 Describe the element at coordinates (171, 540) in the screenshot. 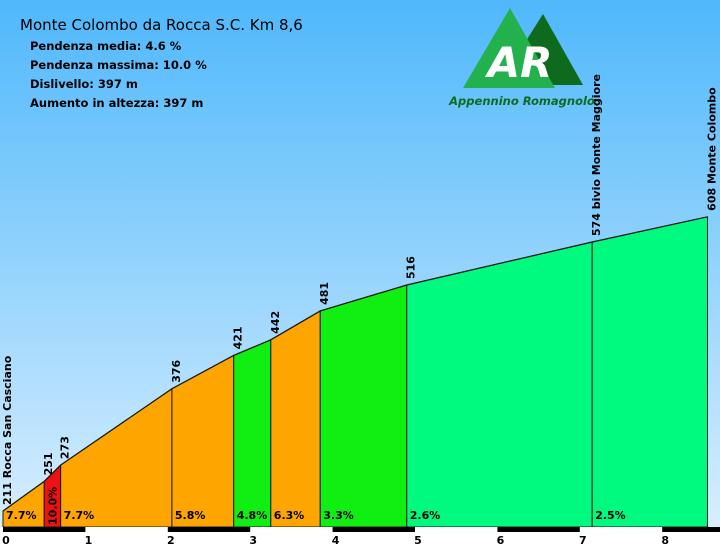

I see `x-tick-label: 2` at that location.